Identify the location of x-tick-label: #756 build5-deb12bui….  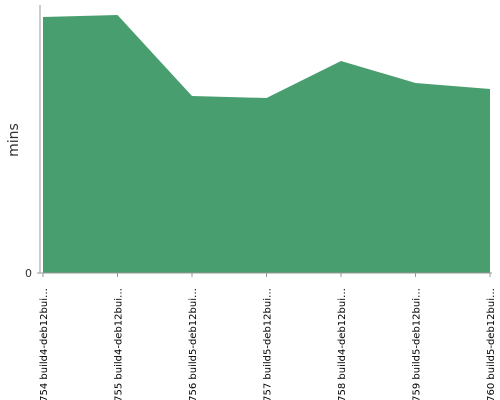
(193, 344).